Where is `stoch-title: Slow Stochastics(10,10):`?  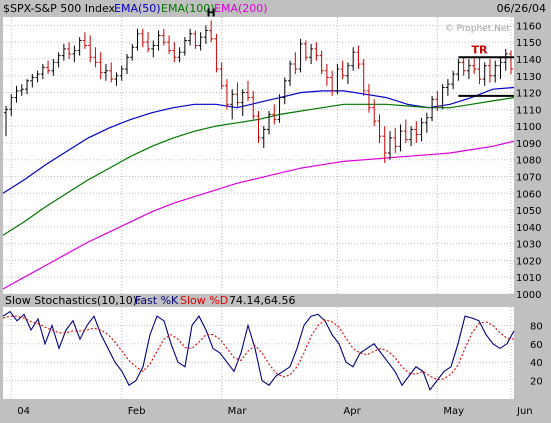 stoch-title: Slow Stochastics(10,10): is located at coordinates (73, 300).